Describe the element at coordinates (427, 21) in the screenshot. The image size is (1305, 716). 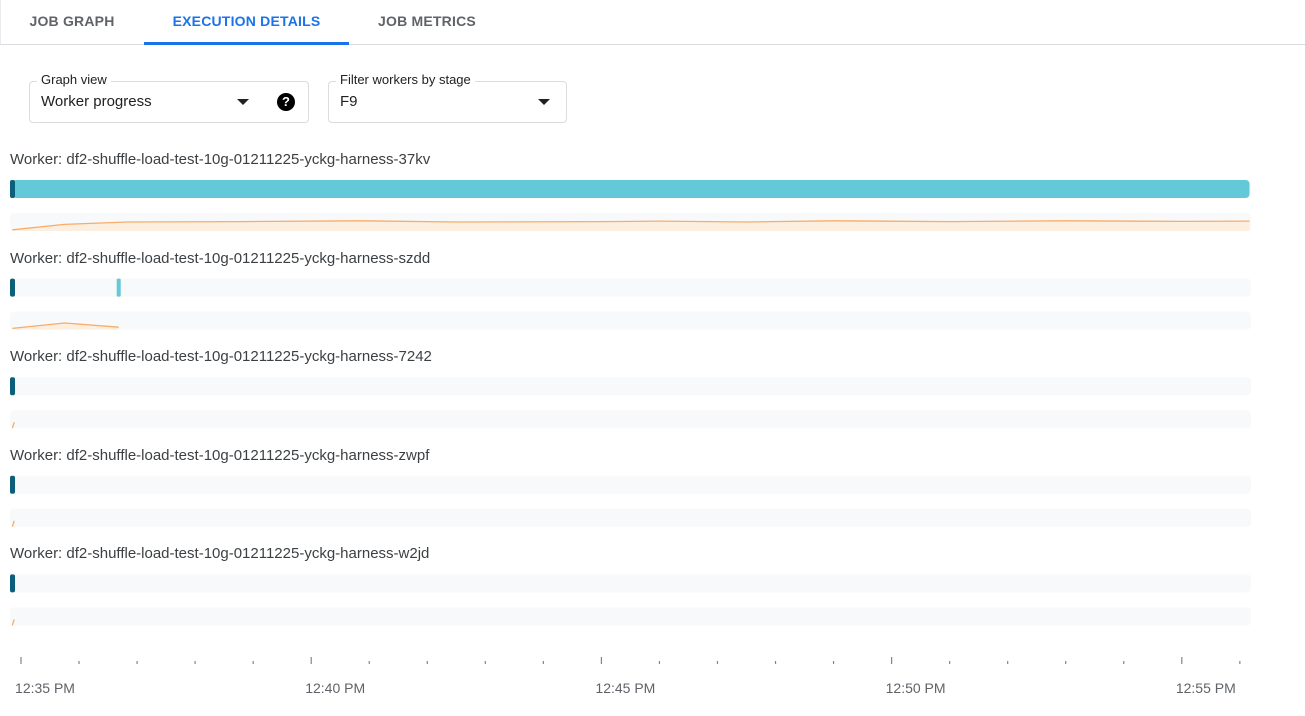
I see `tab-job-metrics: JOB METRICS` at that location.